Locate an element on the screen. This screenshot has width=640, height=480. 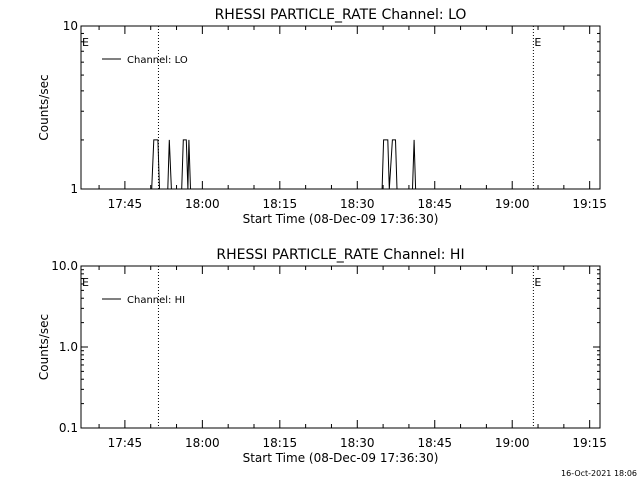
legend-label: Channel: LO is located at coordinates (157, 60).